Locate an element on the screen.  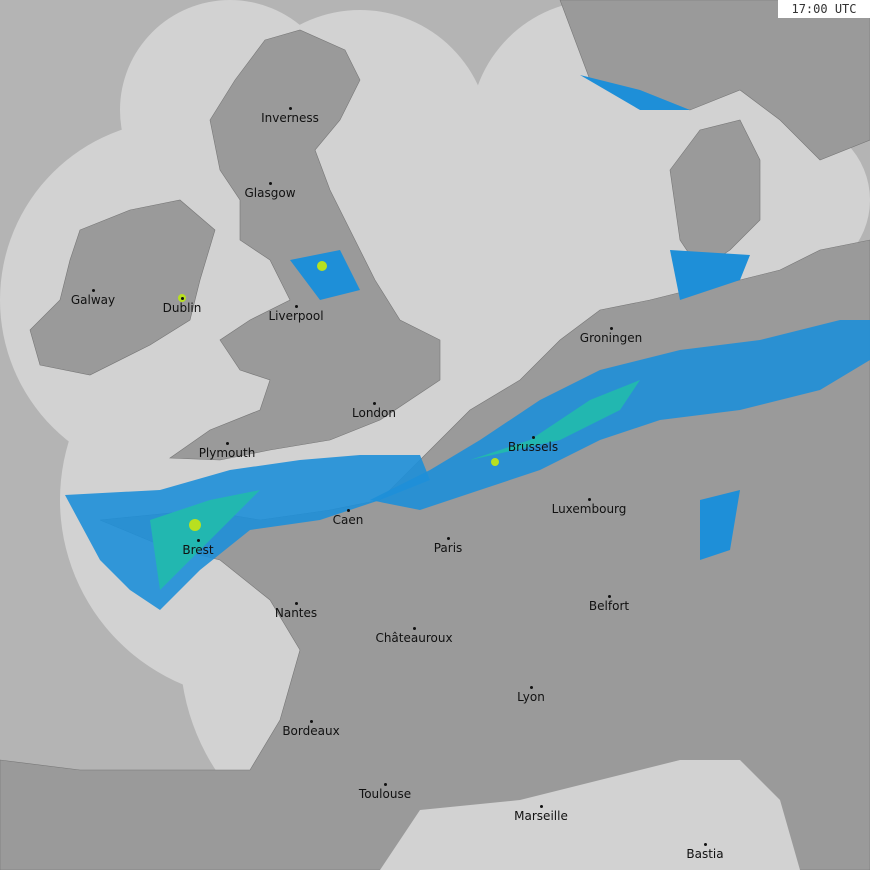
denmark is located at coordinates (715, 195).